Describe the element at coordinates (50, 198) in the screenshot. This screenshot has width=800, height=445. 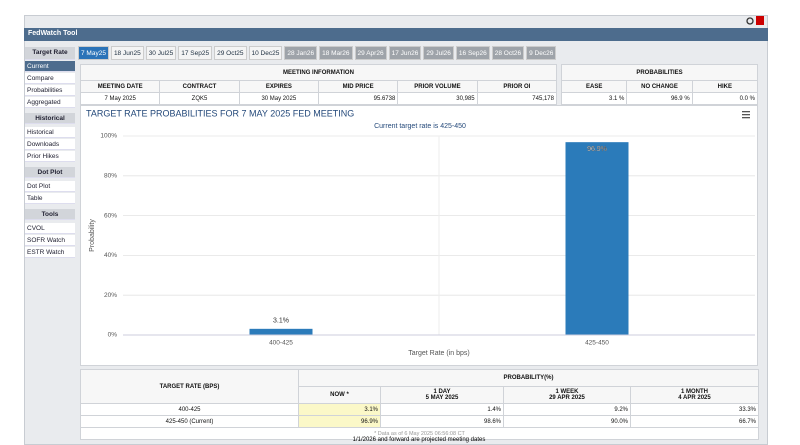
I see `sidebar-item: Table` at that location.